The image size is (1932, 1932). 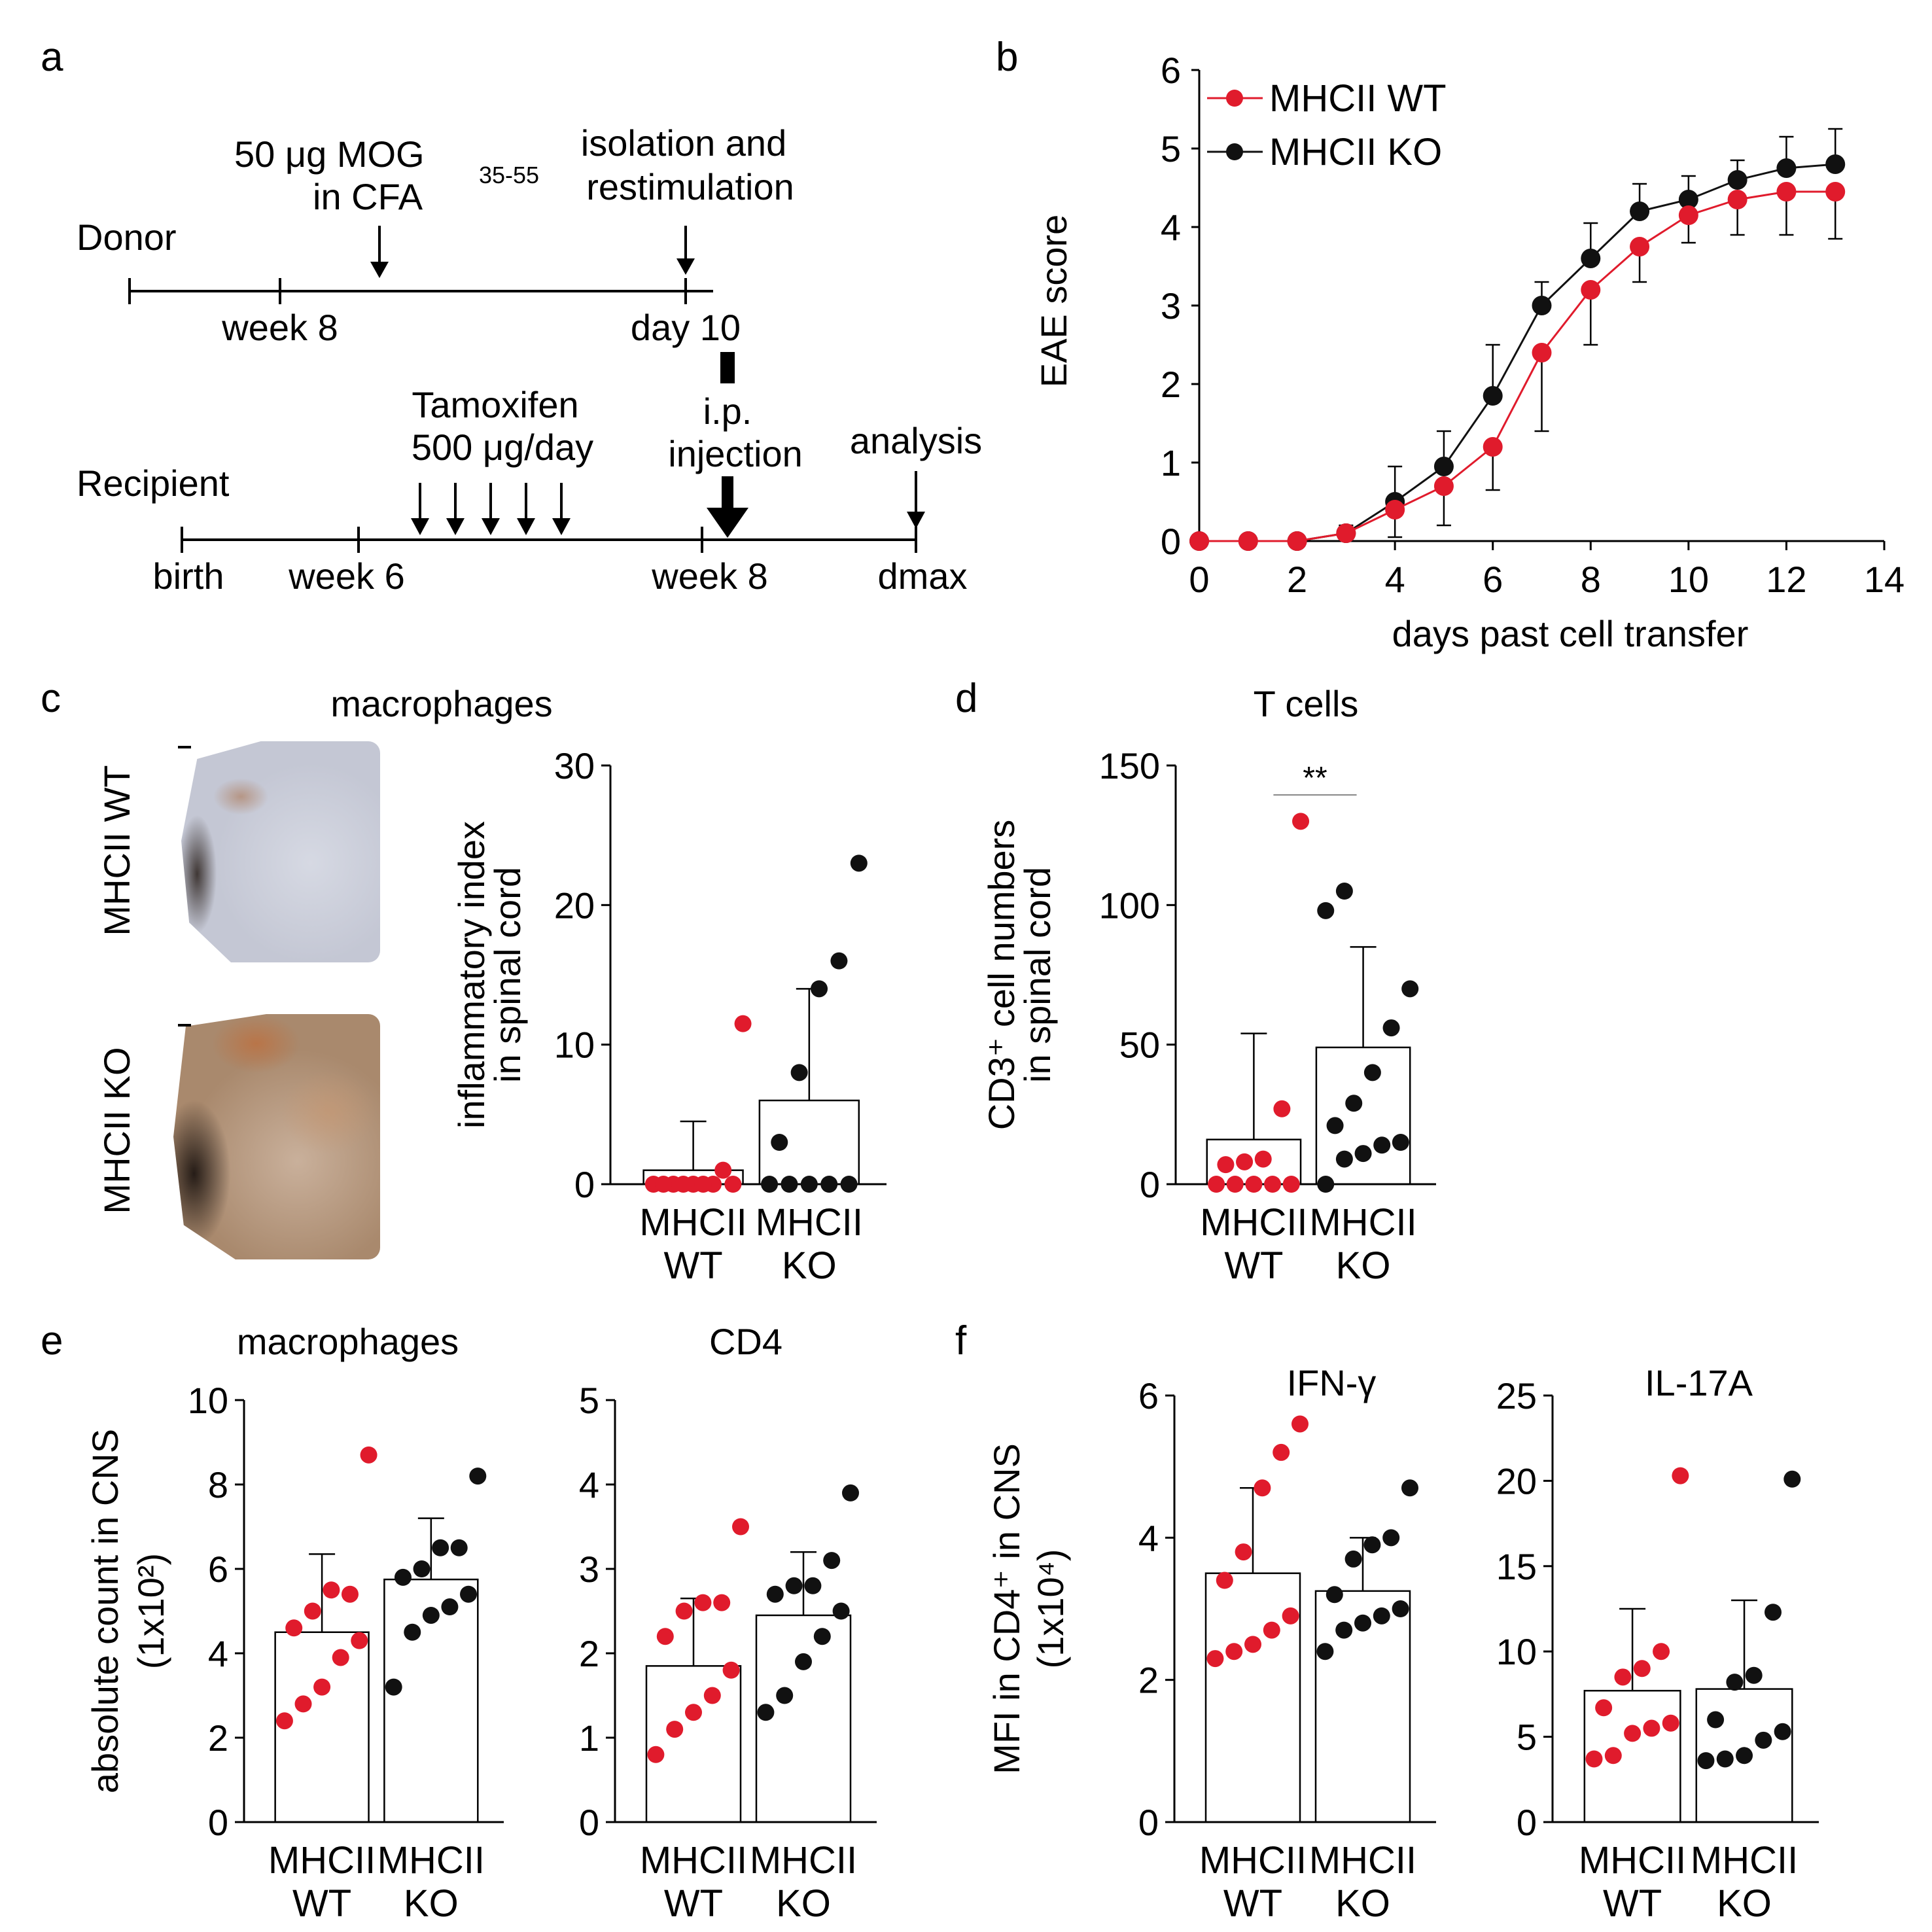 What do you see at coordinates (735, 453) in the screenshot?
I see `injection-label: injection` at bounding box center [735, 453].